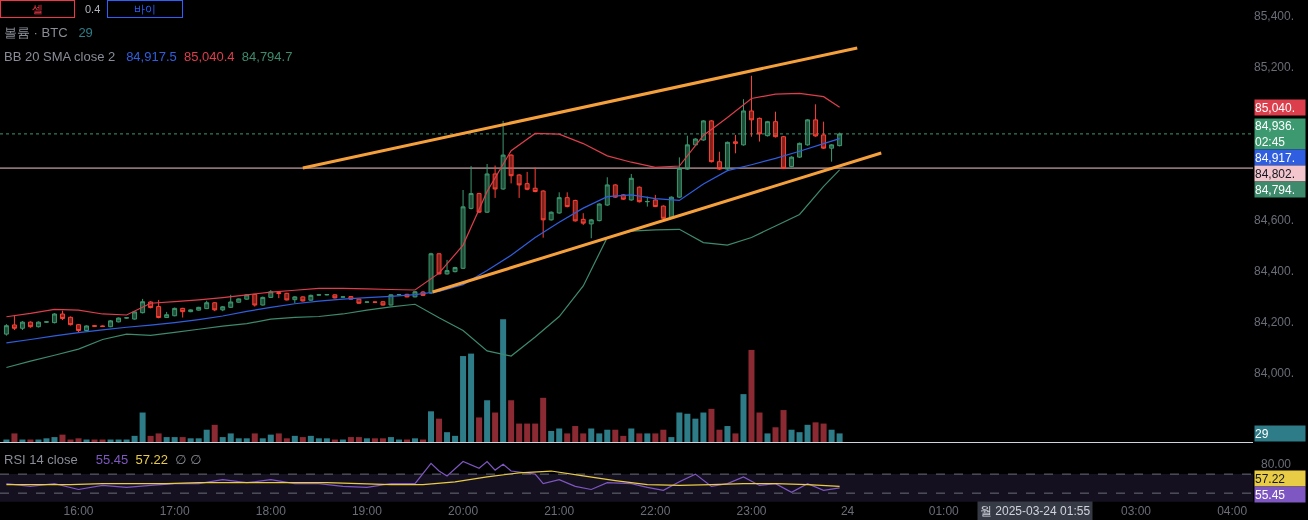 This screenshot has width=1308, height=520. Describe the element at coordinates (112, 459) in the screenshot. I see `annotation: 55.45` at that location.